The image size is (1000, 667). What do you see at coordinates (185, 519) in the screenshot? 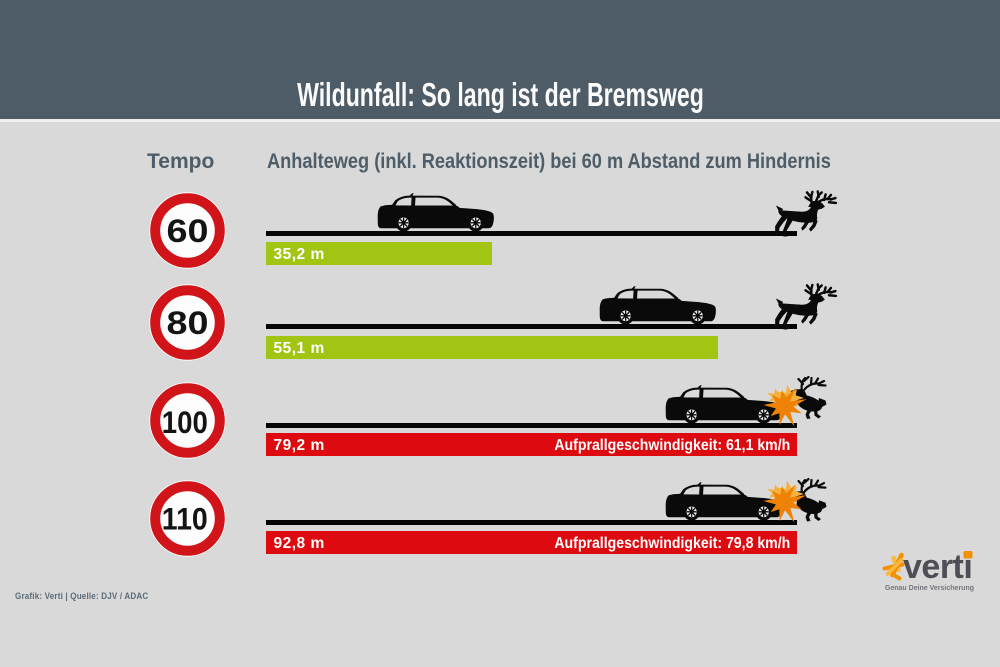
I see `svg-text: 110` at bounding box center [185, 519].